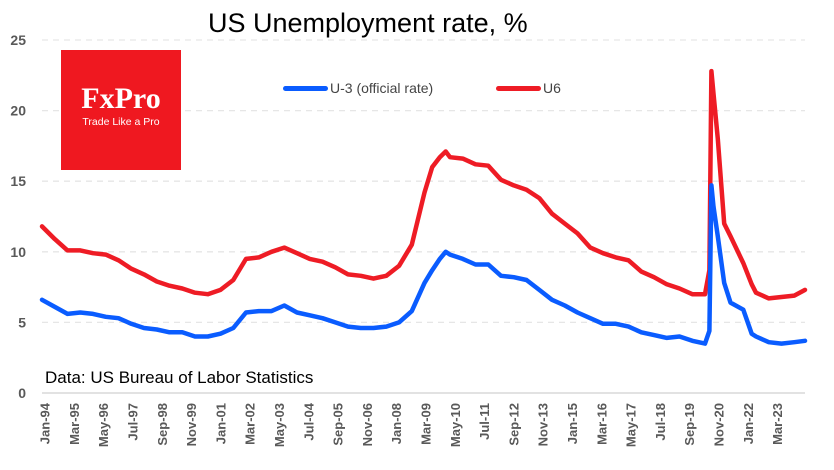  I want to click on legend-item-u3: U-3 (official rate), so click(358, 88).